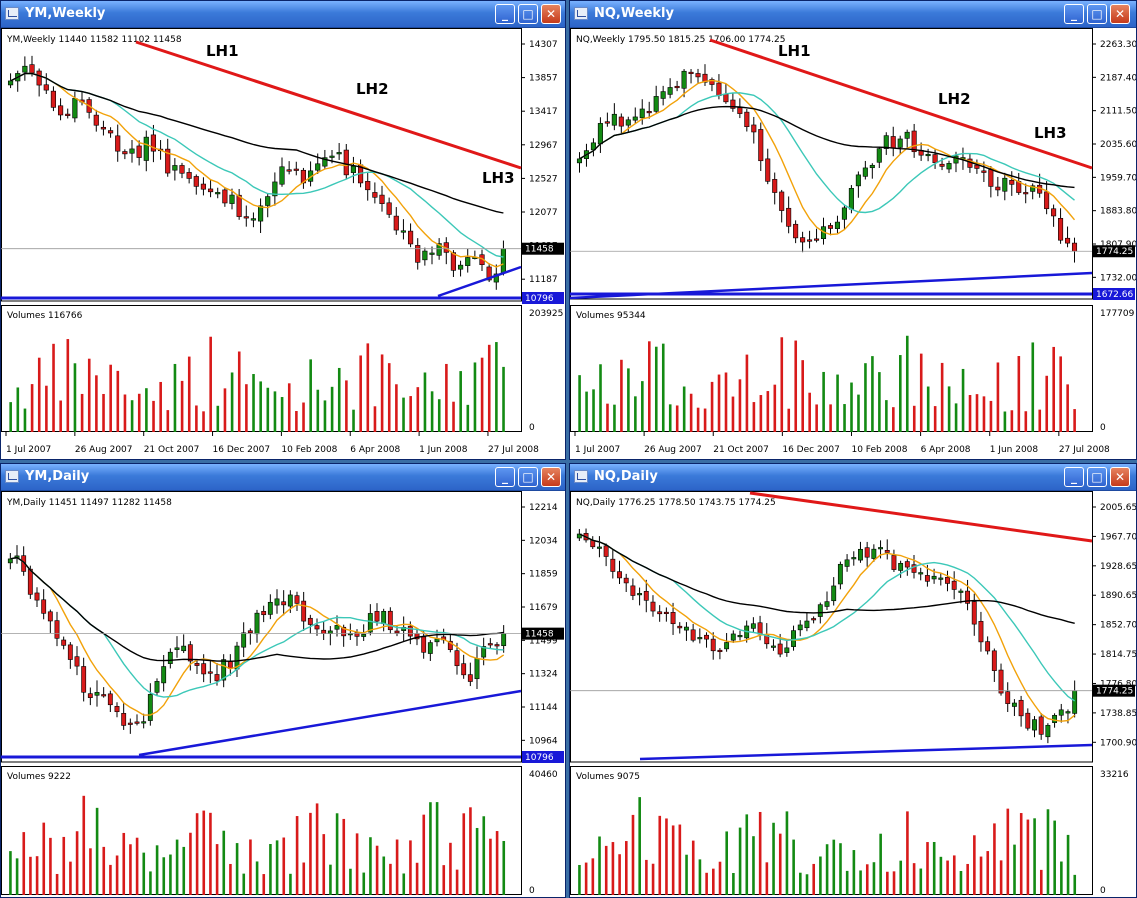  I want to click on date-tick-label: 1 Jun 2008, so click(443, 450).